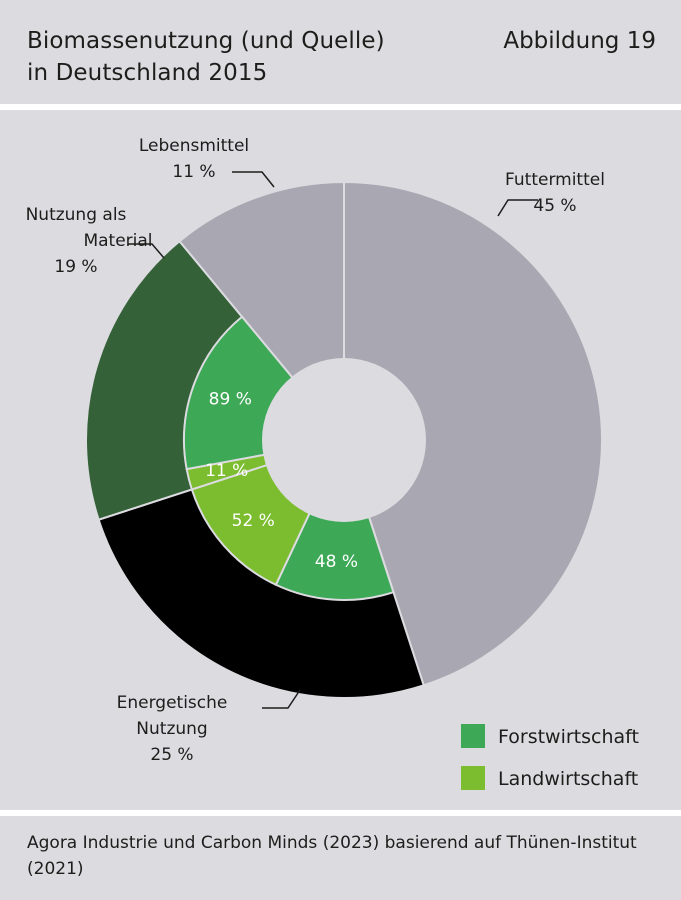 The image size is (681, 900). Describe the element at coordinates (568, 737) in the screenshot. I see `legend-label-forstwirtschaft: Forstwirtschaft` at that location.